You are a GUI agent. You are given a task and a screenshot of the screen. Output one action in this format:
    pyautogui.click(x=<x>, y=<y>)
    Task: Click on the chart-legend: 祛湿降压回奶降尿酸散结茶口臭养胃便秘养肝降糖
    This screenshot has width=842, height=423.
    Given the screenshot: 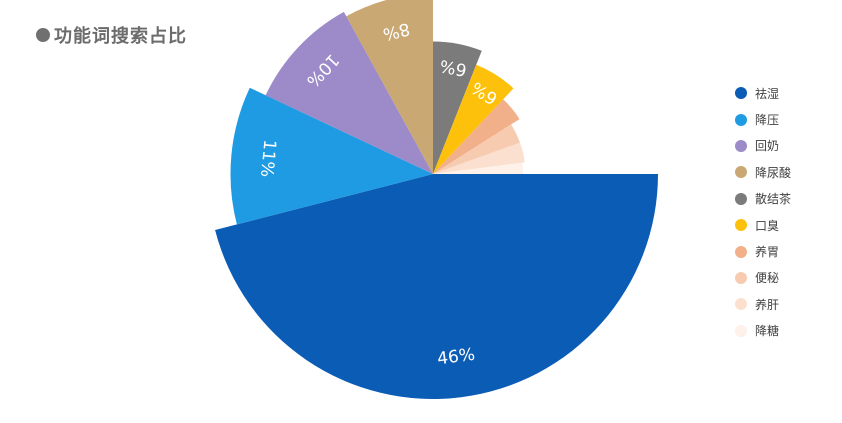 What is the action you would take?
    pyautogui.click(x=763, y=212)
    